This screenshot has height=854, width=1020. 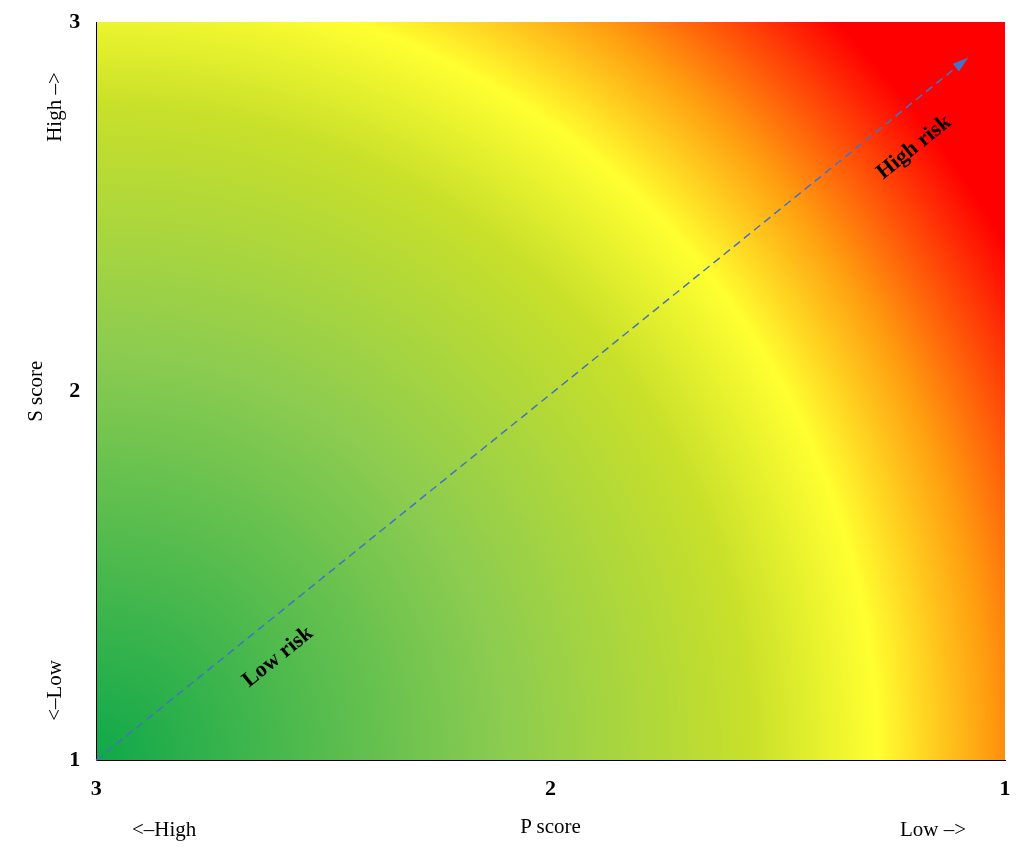 What do you see at coordinates (1005, 788) in the screenshot?
I see `x-tick-label: 1` at bounding box center [1005, 788].